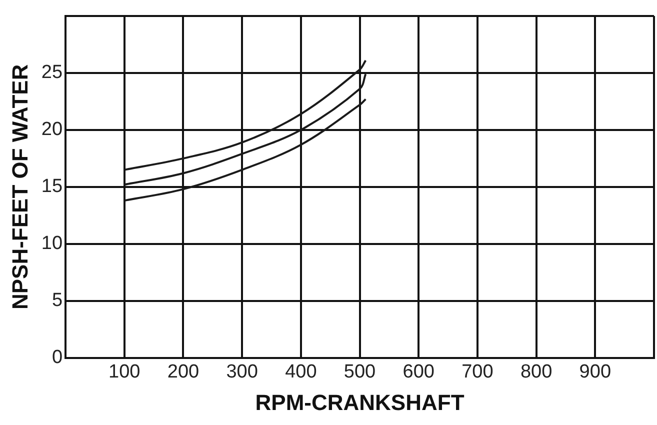 This screenshot has width=657, height=425. Describe the element at coordinates (418, 371) in the screenshot. I see `x-tick-label: 600` at that location.